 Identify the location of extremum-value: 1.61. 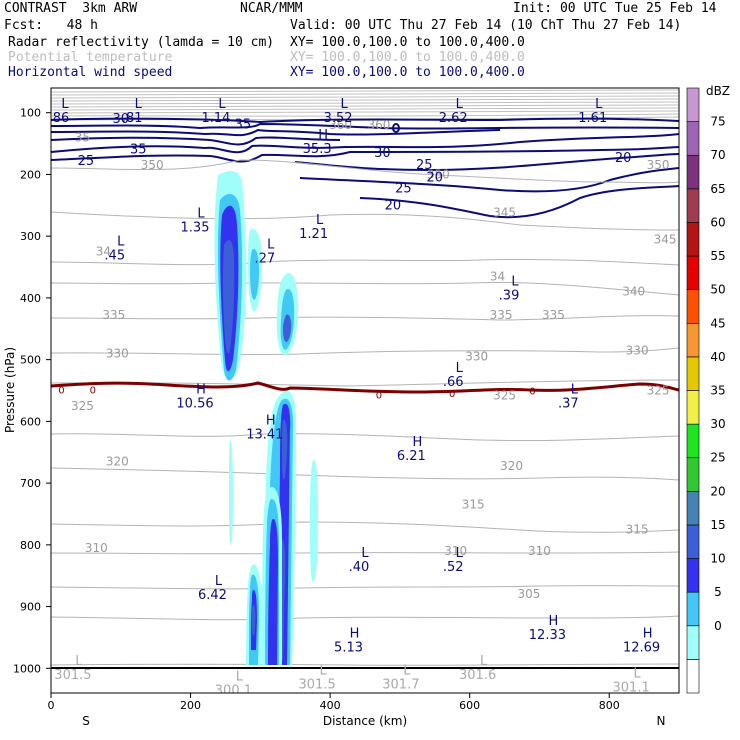
(592, 118).